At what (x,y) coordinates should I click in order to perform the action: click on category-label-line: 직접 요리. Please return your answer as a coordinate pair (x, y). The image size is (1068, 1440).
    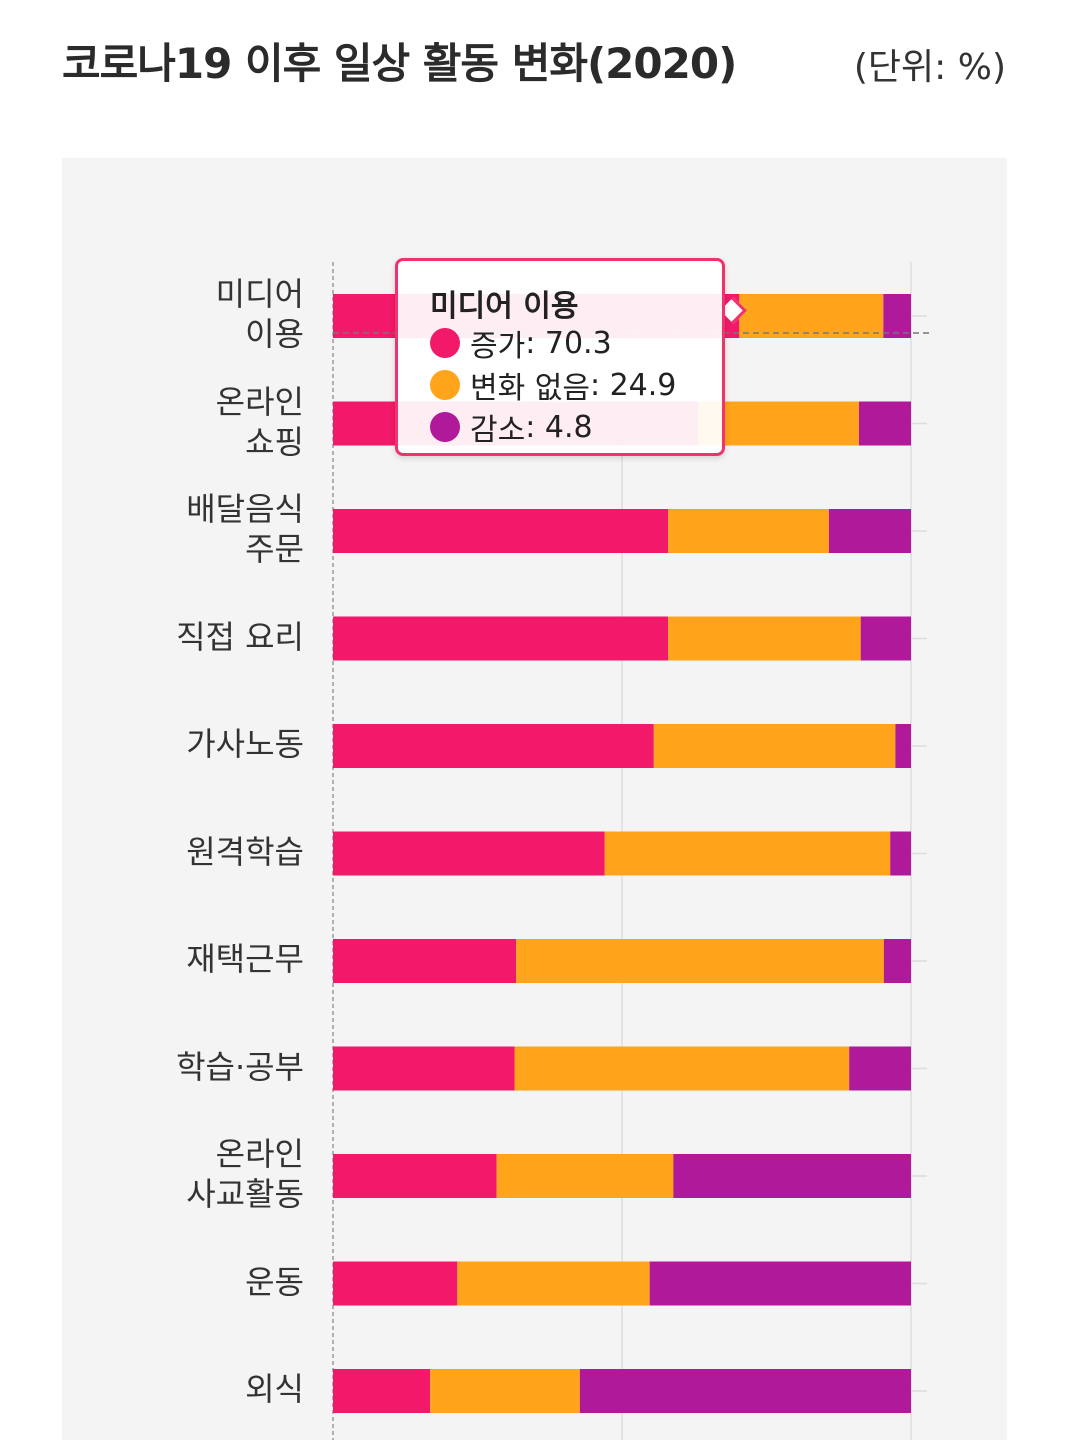
    Looking at the image, I should click on (240, 636).